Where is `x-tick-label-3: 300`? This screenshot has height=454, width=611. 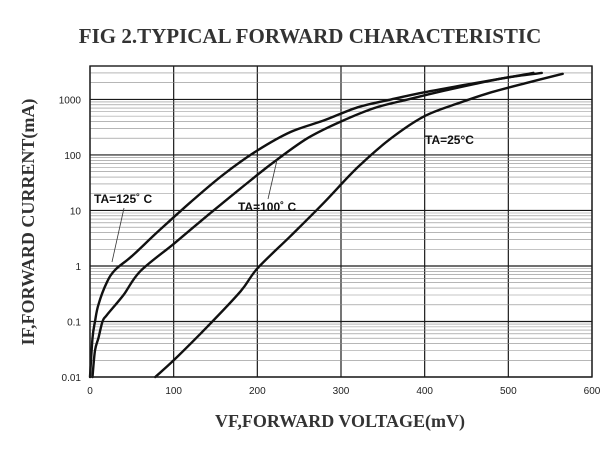 x-tick-label-3: 300 is located at coordinates (341, 391).